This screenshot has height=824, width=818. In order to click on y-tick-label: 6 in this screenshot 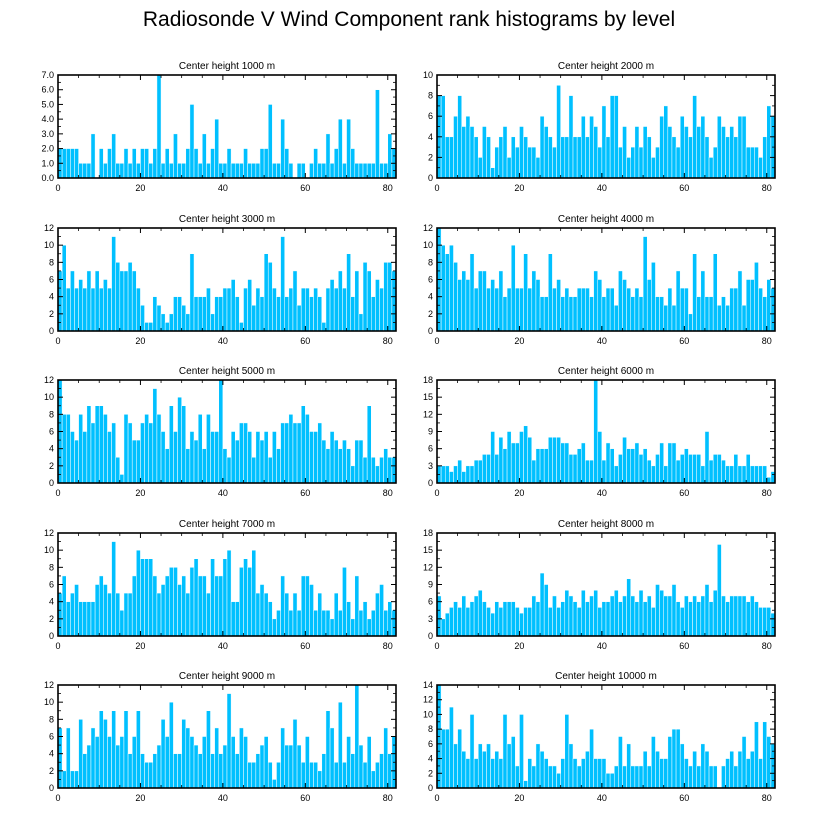, I will do `click(430, 744)`.